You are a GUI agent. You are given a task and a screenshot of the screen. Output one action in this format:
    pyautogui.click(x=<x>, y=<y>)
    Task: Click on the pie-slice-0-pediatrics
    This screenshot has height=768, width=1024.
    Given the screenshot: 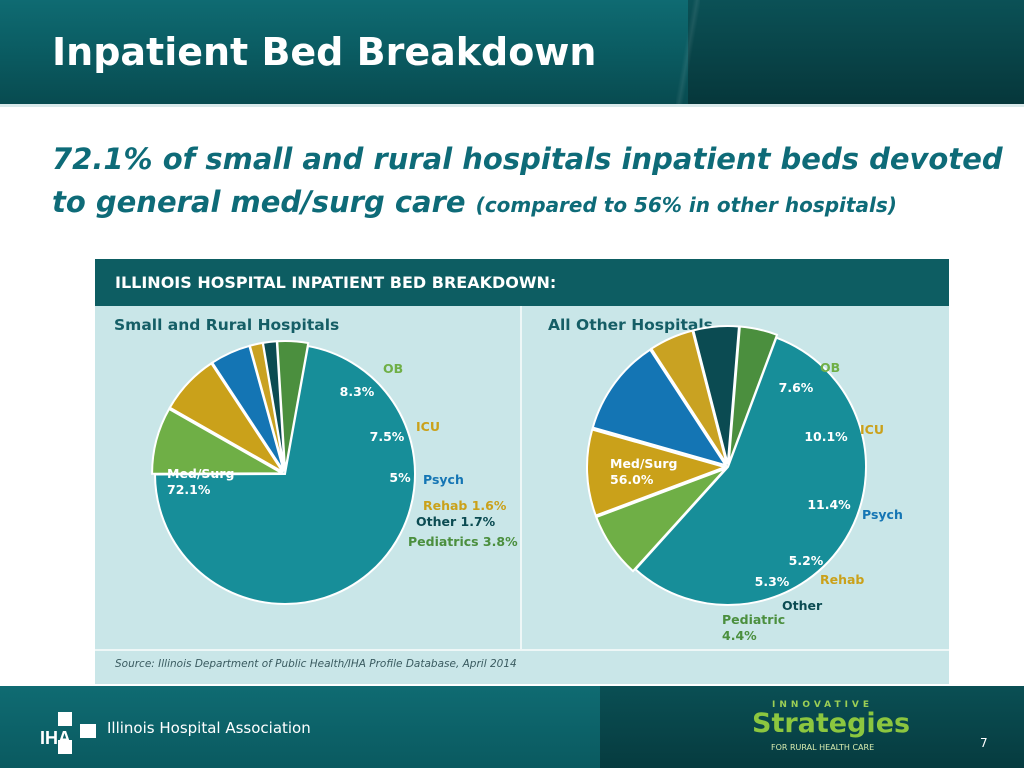 What is the action you would take?
    pyautogui.click(x=293, y=406)
    